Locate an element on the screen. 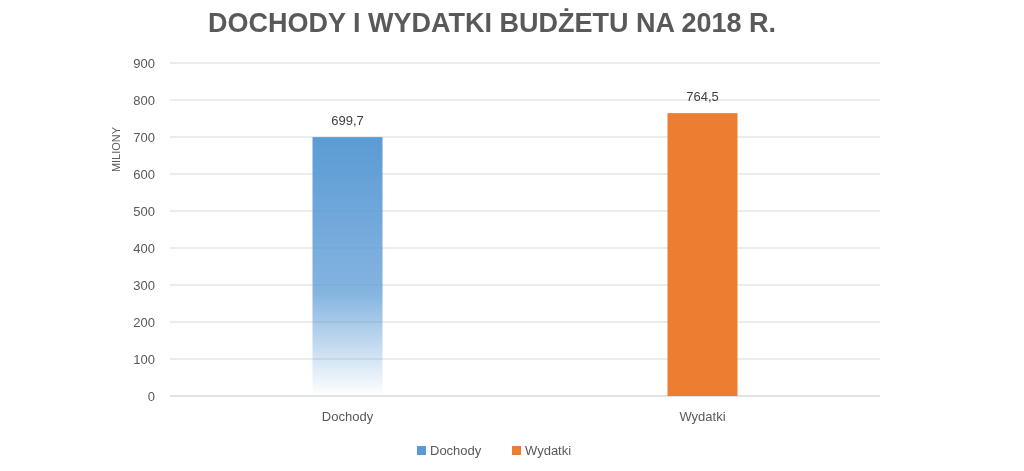  y-tick-label: 400 is located at coordinates (144, 248).